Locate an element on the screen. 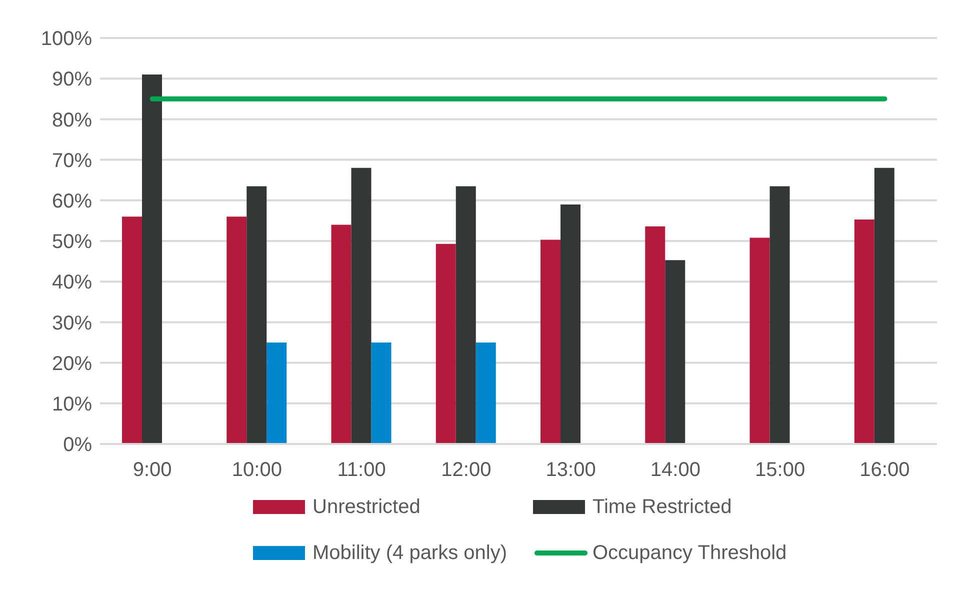 This screenshot has height=594, width=953. legend-label: Occupancy Threshold is located at coordinates (689, 553).